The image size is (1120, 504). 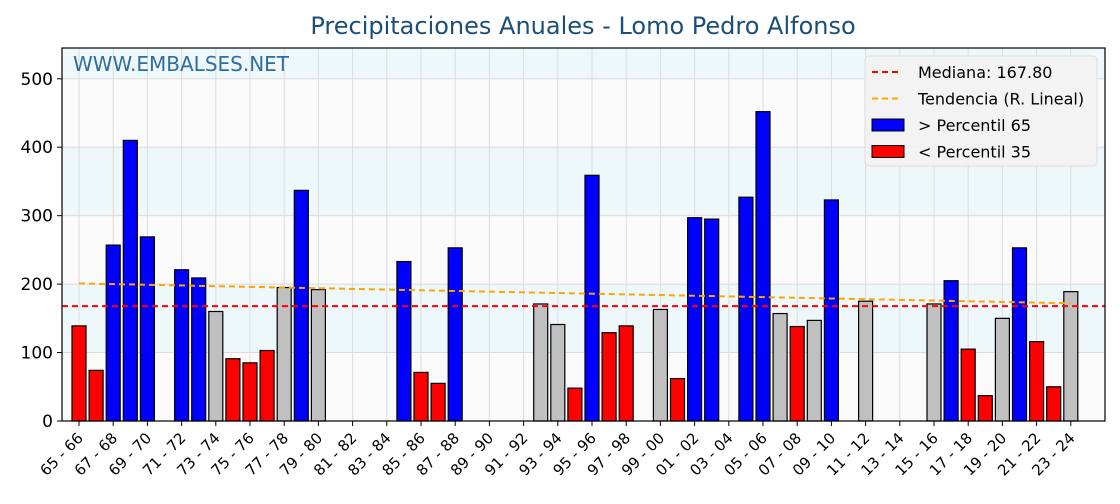 What do you see at coordinates (37, 354) in the screenshot?
I see `y-tick-label: 100` at bounding box center [37, 354].